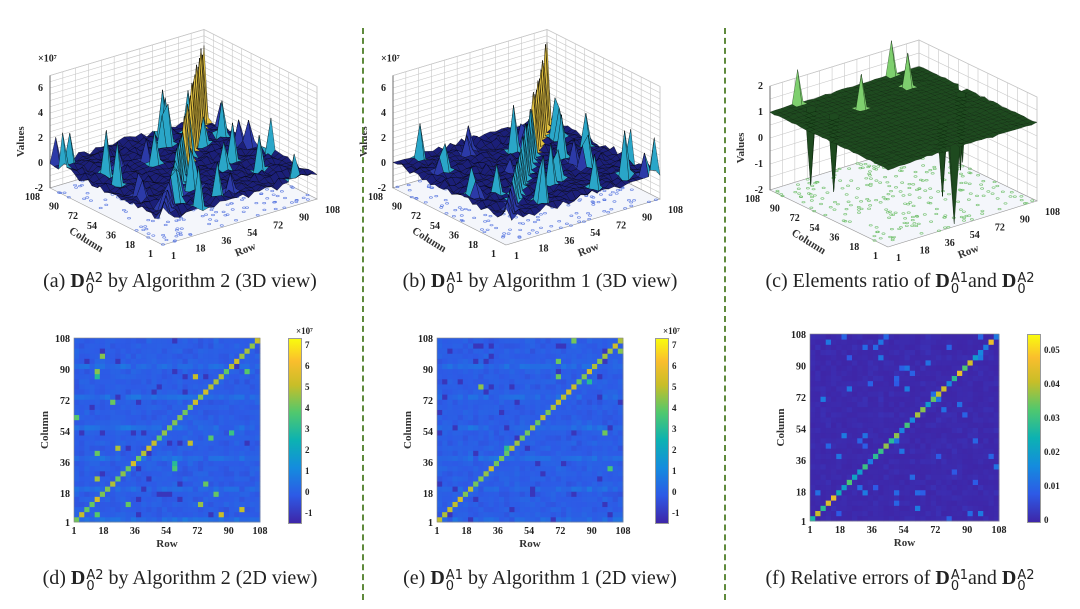 This screenshot has width=1080, height=609. What do you see at coordinates (166, 531) in the screenshot?
I see `row-tick-label: 54` at bounding box center [166, 531].